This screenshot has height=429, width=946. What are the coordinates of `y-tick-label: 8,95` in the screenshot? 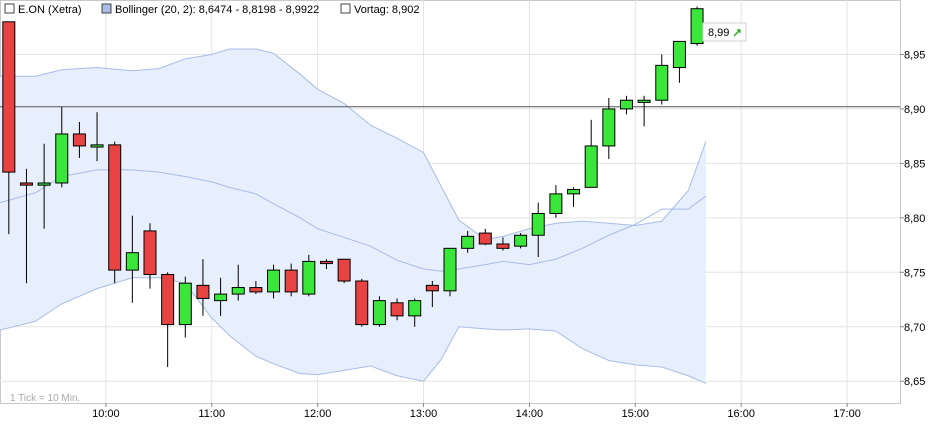 It's located at (914, 55).